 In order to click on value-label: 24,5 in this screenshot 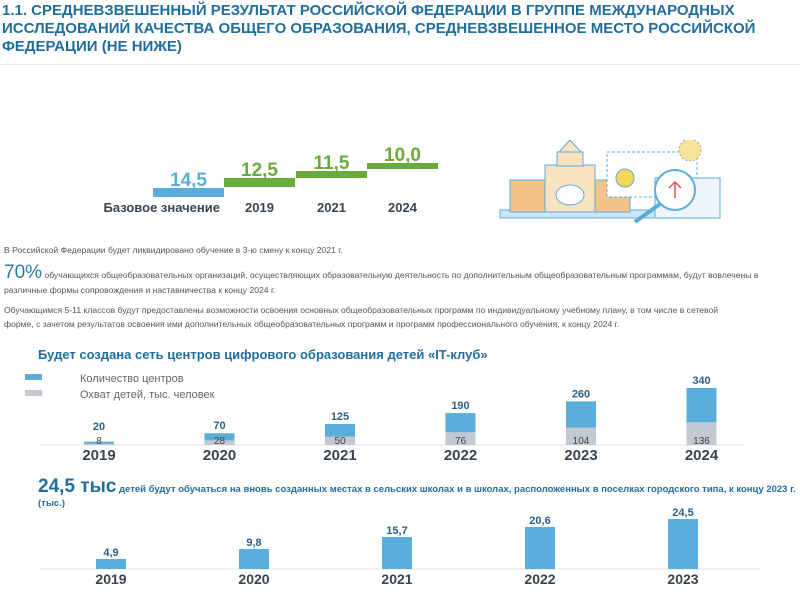, I will do `click(682, 513)`.